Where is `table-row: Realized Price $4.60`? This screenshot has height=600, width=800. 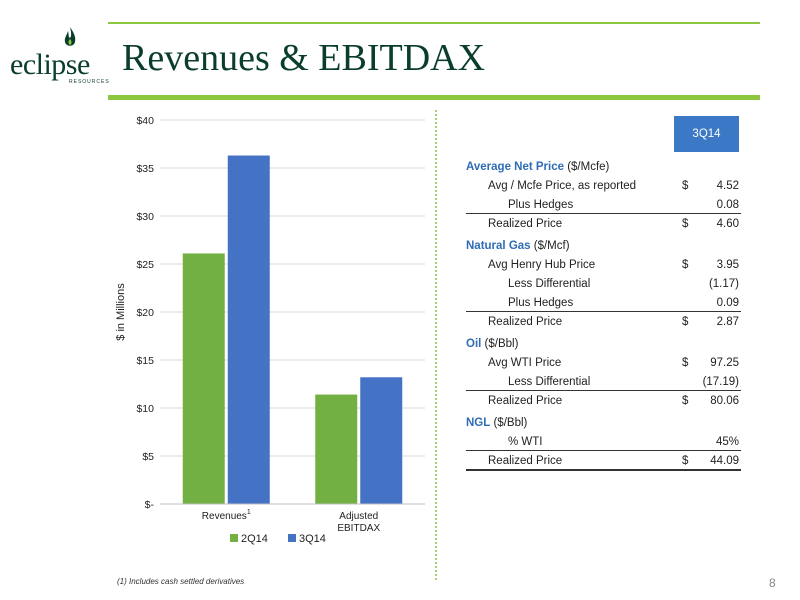 table-row: Realized Price $4.60 is located at coordinates (603, 224).